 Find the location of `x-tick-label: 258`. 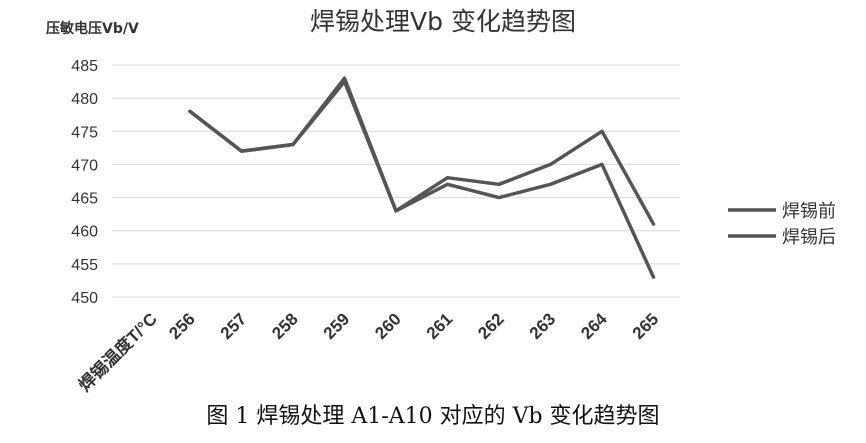

x-tick-label: 258 is located at coordinates (284, 325).